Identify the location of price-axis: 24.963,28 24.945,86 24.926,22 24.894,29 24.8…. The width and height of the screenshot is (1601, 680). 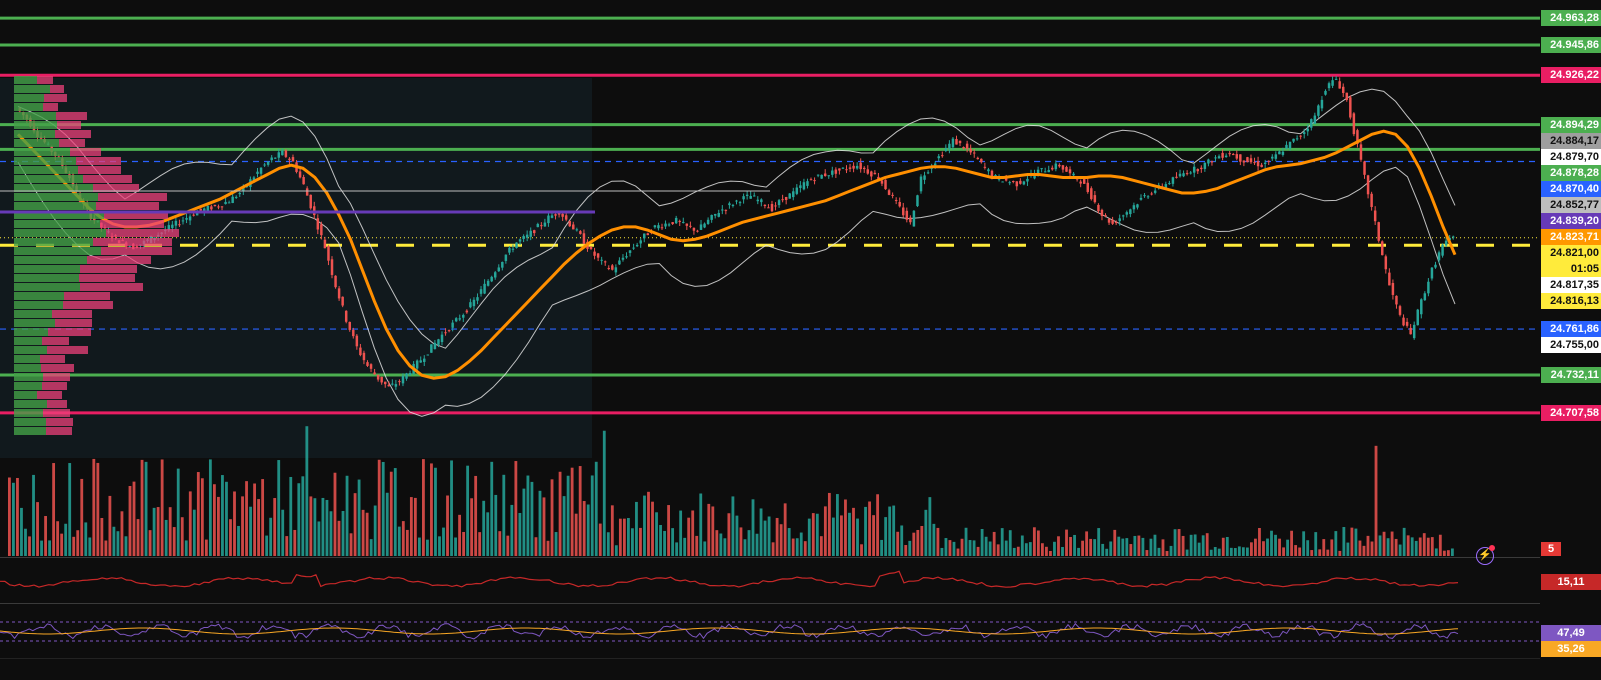
(1570, 340).